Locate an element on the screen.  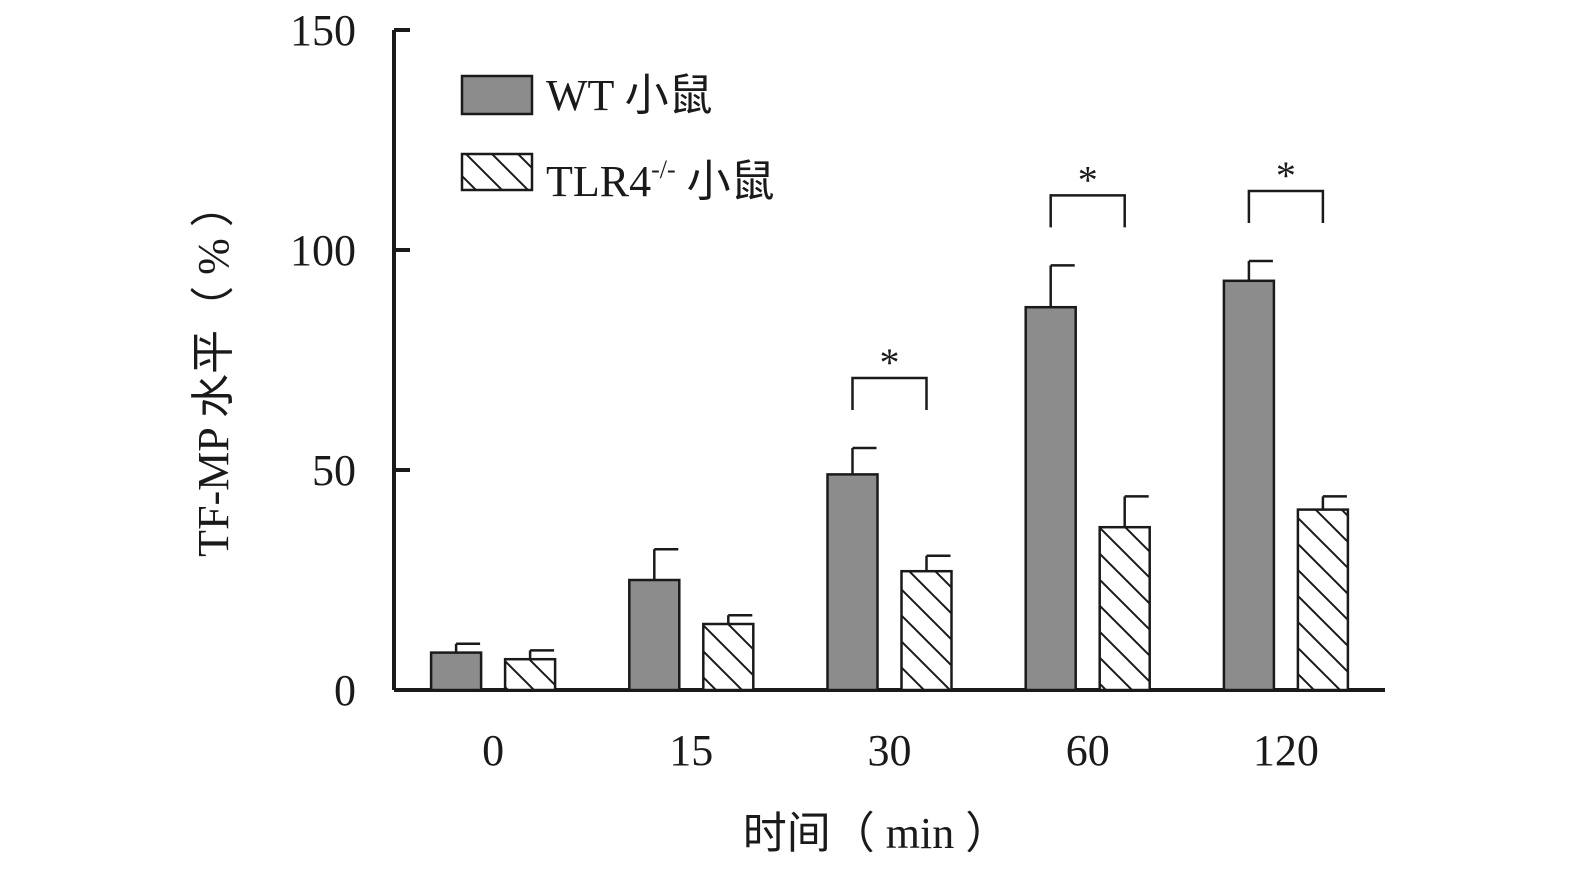
legend: WT 小鼠 TLR4-/- 小鼠 is located at coordinates (617, 138).